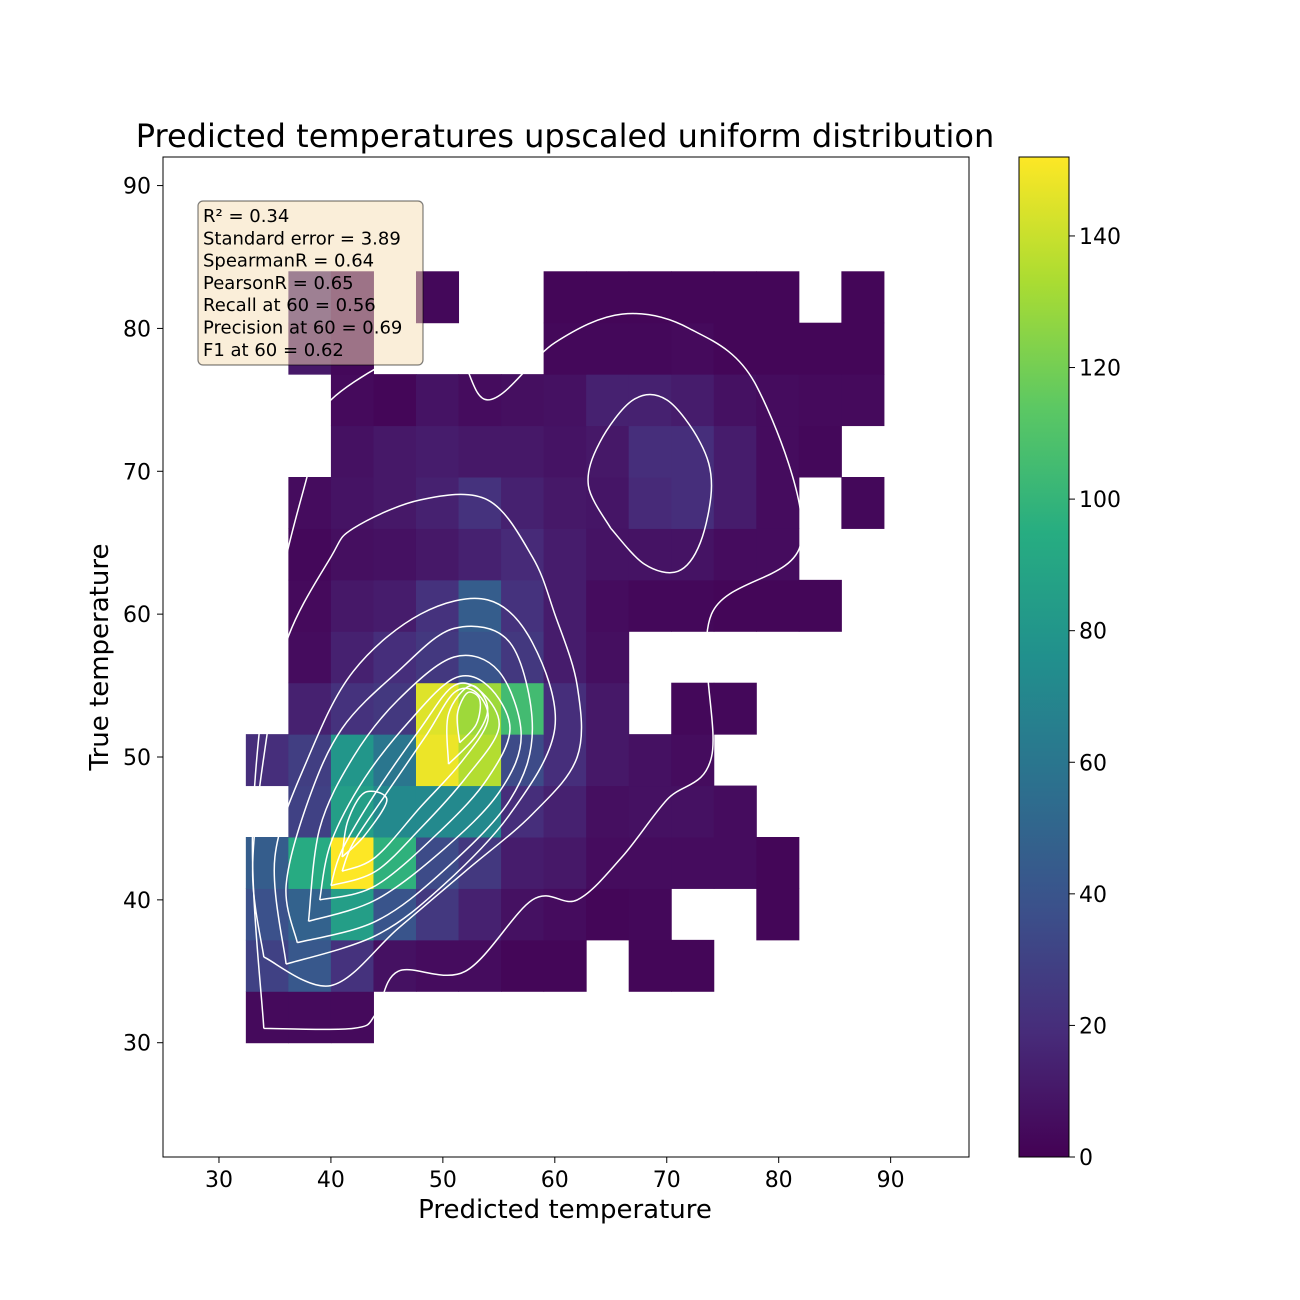 Image resolution: width=1300 pixels, height=1300 pixels. What do you see at coordinates (100, 658) in the screenshot?
I see `y-axis-label: True temperature` at bounding box center [100, 658].